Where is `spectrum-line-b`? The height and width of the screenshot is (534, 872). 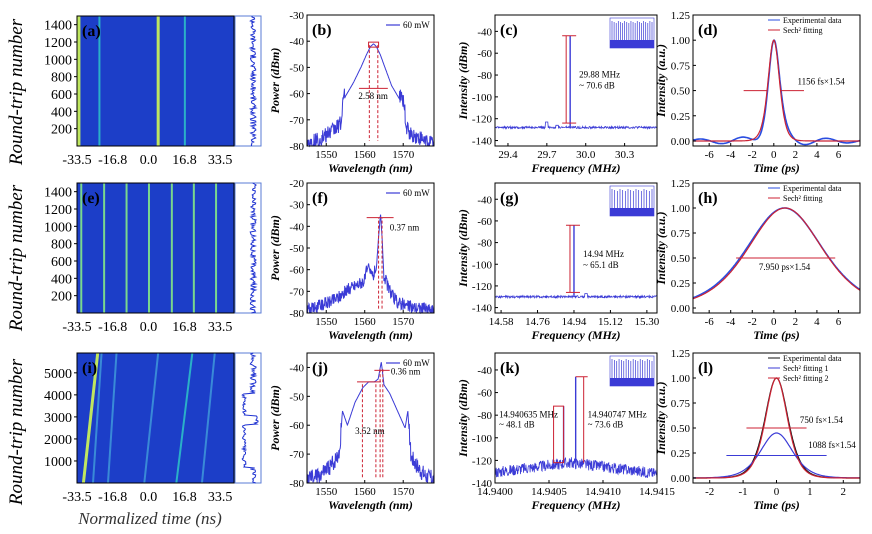
spectrum-line-b is located at coordinates (370, 95).